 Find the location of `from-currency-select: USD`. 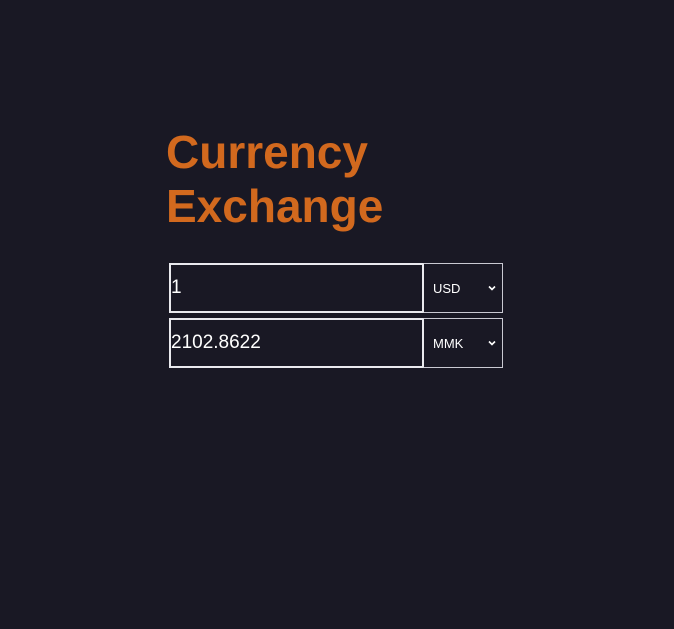

from-currency-select: USD is located at coordinates (463, 288).